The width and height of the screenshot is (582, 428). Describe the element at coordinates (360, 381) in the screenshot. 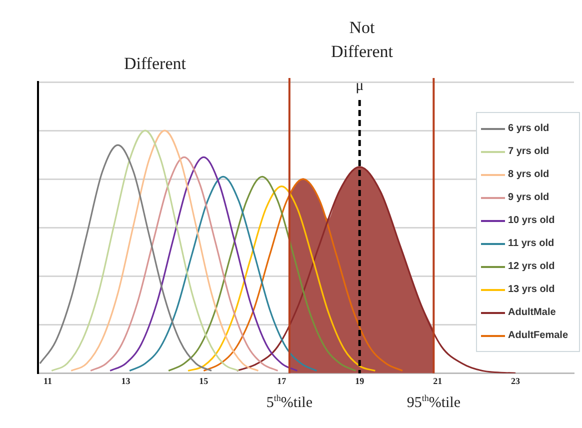

I see `x-tick-label: 19` at that location.